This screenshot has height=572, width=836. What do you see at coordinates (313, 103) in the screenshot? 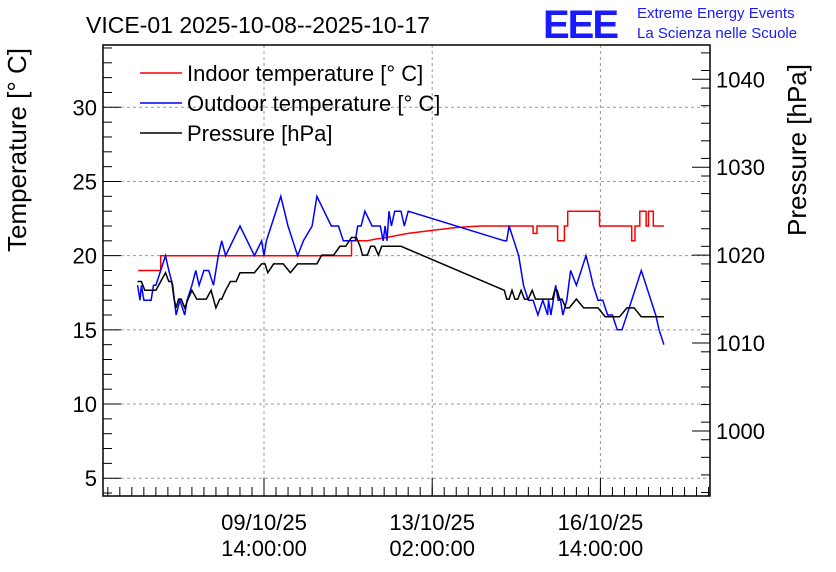
I see `legend-label-2: Outdoor temperature [° C]` at bounding box center [313, 103].